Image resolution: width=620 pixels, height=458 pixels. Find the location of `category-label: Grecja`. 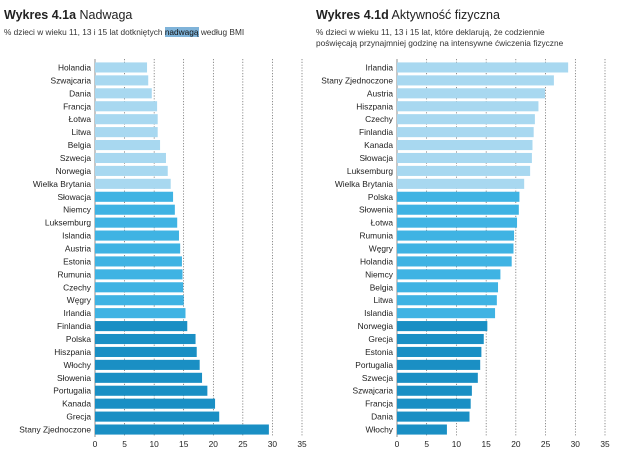

category-label: Grecja is located at coordinates (78, 417).